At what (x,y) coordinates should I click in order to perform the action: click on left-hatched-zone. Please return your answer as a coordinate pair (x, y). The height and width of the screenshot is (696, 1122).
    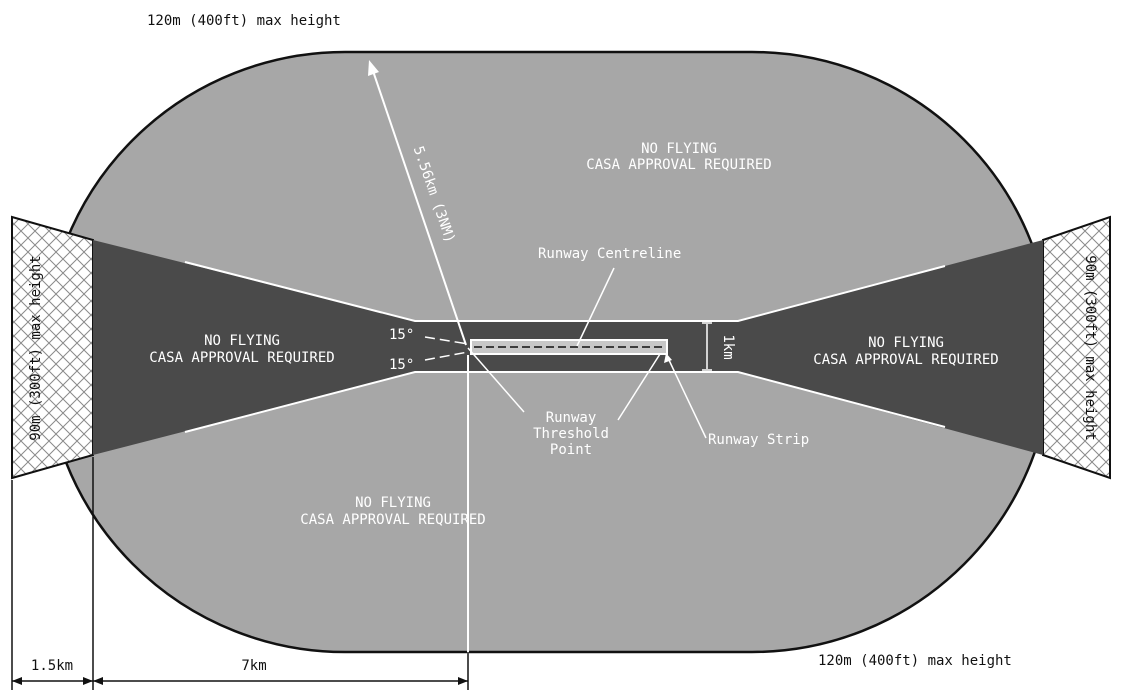
    Looking at the image, I should click on (52, 347).